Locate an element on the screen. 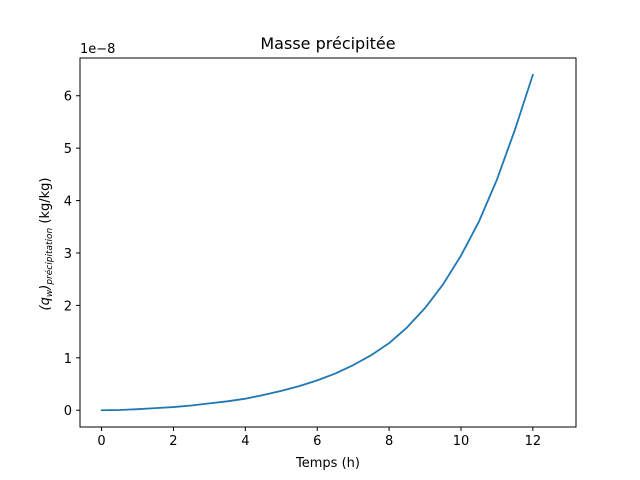 The image size is (640, 480). x-axis-label: Temps (h) is located at coordinates (327, 463).